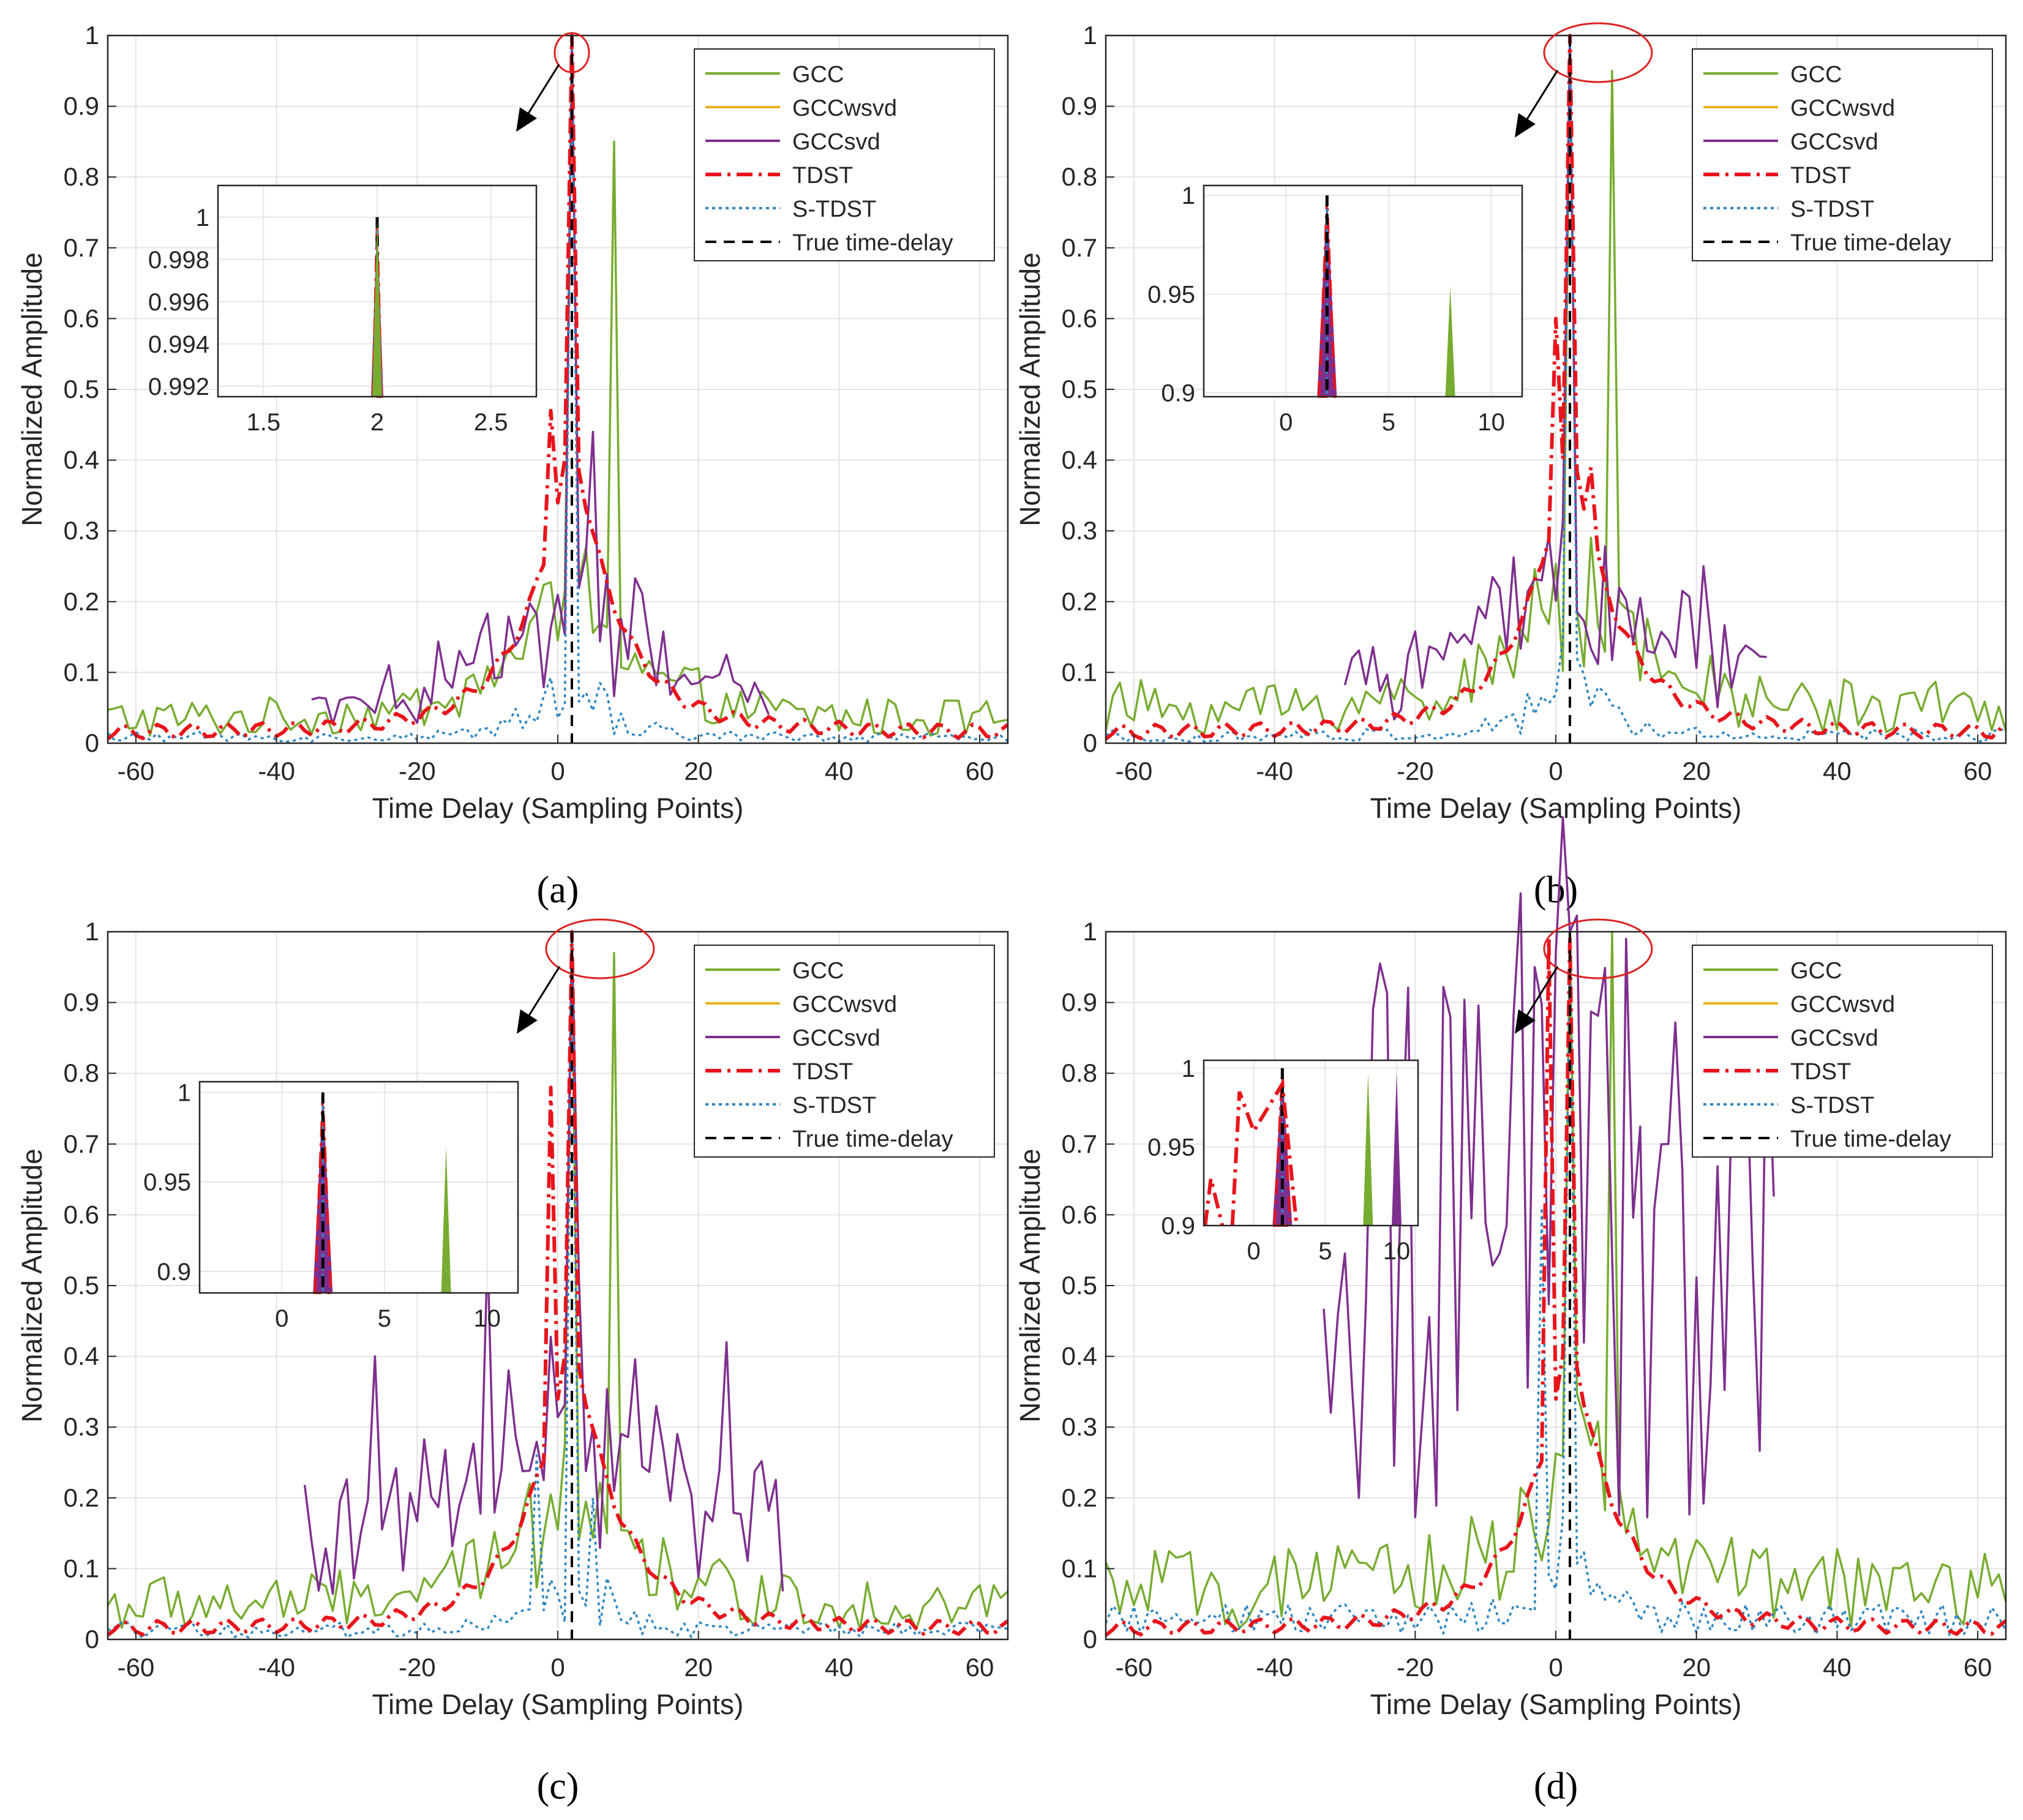 The width and height of the screenshot is (2023, 1820). I want to click on y-tick-label: 0.6, so click(81, 318).